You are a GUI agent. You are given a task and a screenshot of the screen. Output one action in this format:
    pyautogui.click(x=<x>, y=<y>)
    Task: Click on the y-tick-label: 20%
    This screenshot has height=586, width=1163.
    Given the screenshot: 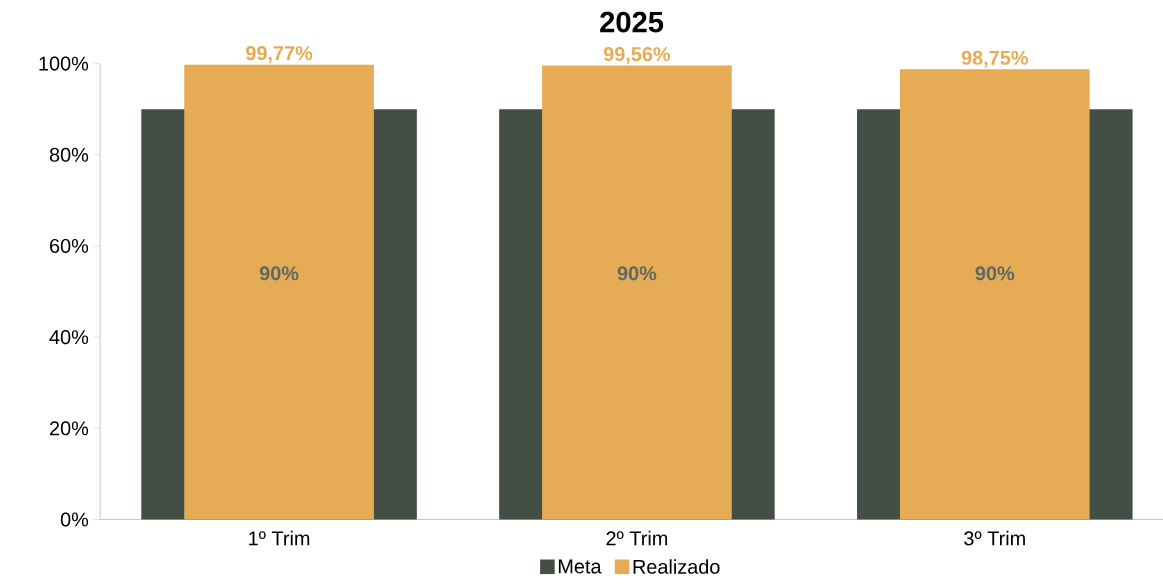 What is the action you would take?
    pyautogui.click(x=69, y=428)
    